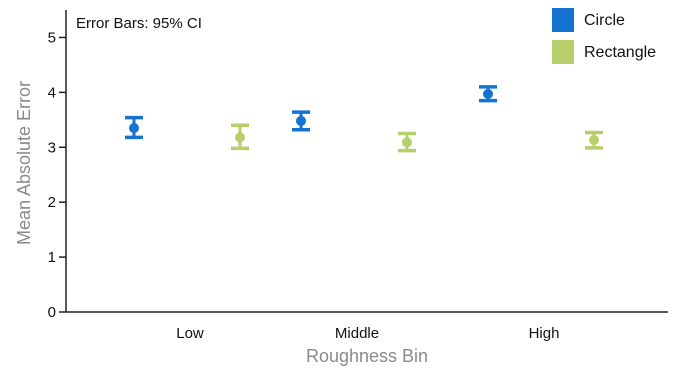 The image size is (678, 372). Describe the element at coordinates (563, 52) in the screenshot. I see `legend-swatch-rectangle` at that location.